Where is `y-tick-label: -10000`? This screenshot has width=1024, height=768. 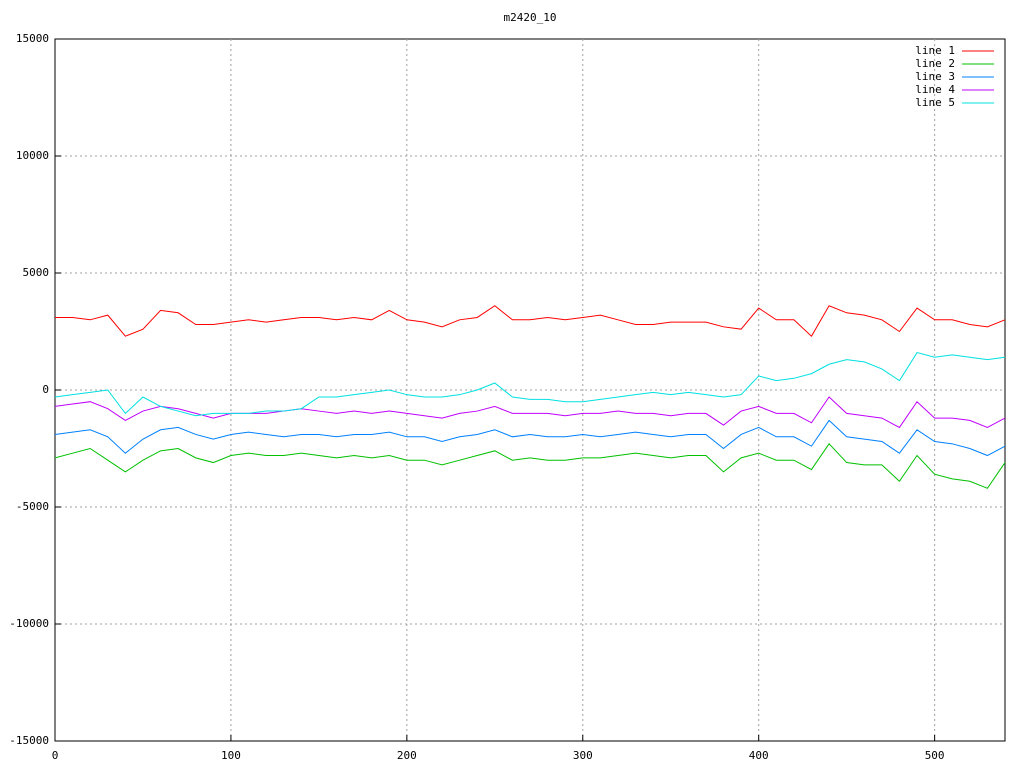
y-tick-label: -10000 is located at coordinates (29, 623).